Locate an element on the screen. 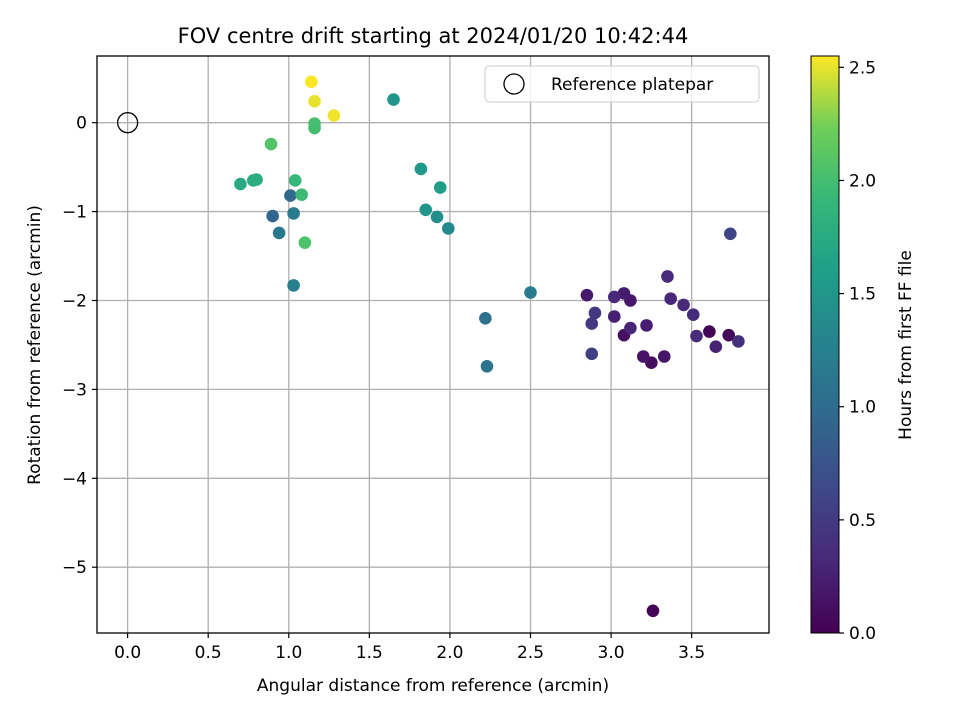  x-axis: 0.0 0.5 1.0 1.5 2.0 2.5 3.0 3.5 is located at coordinates (409, 648).